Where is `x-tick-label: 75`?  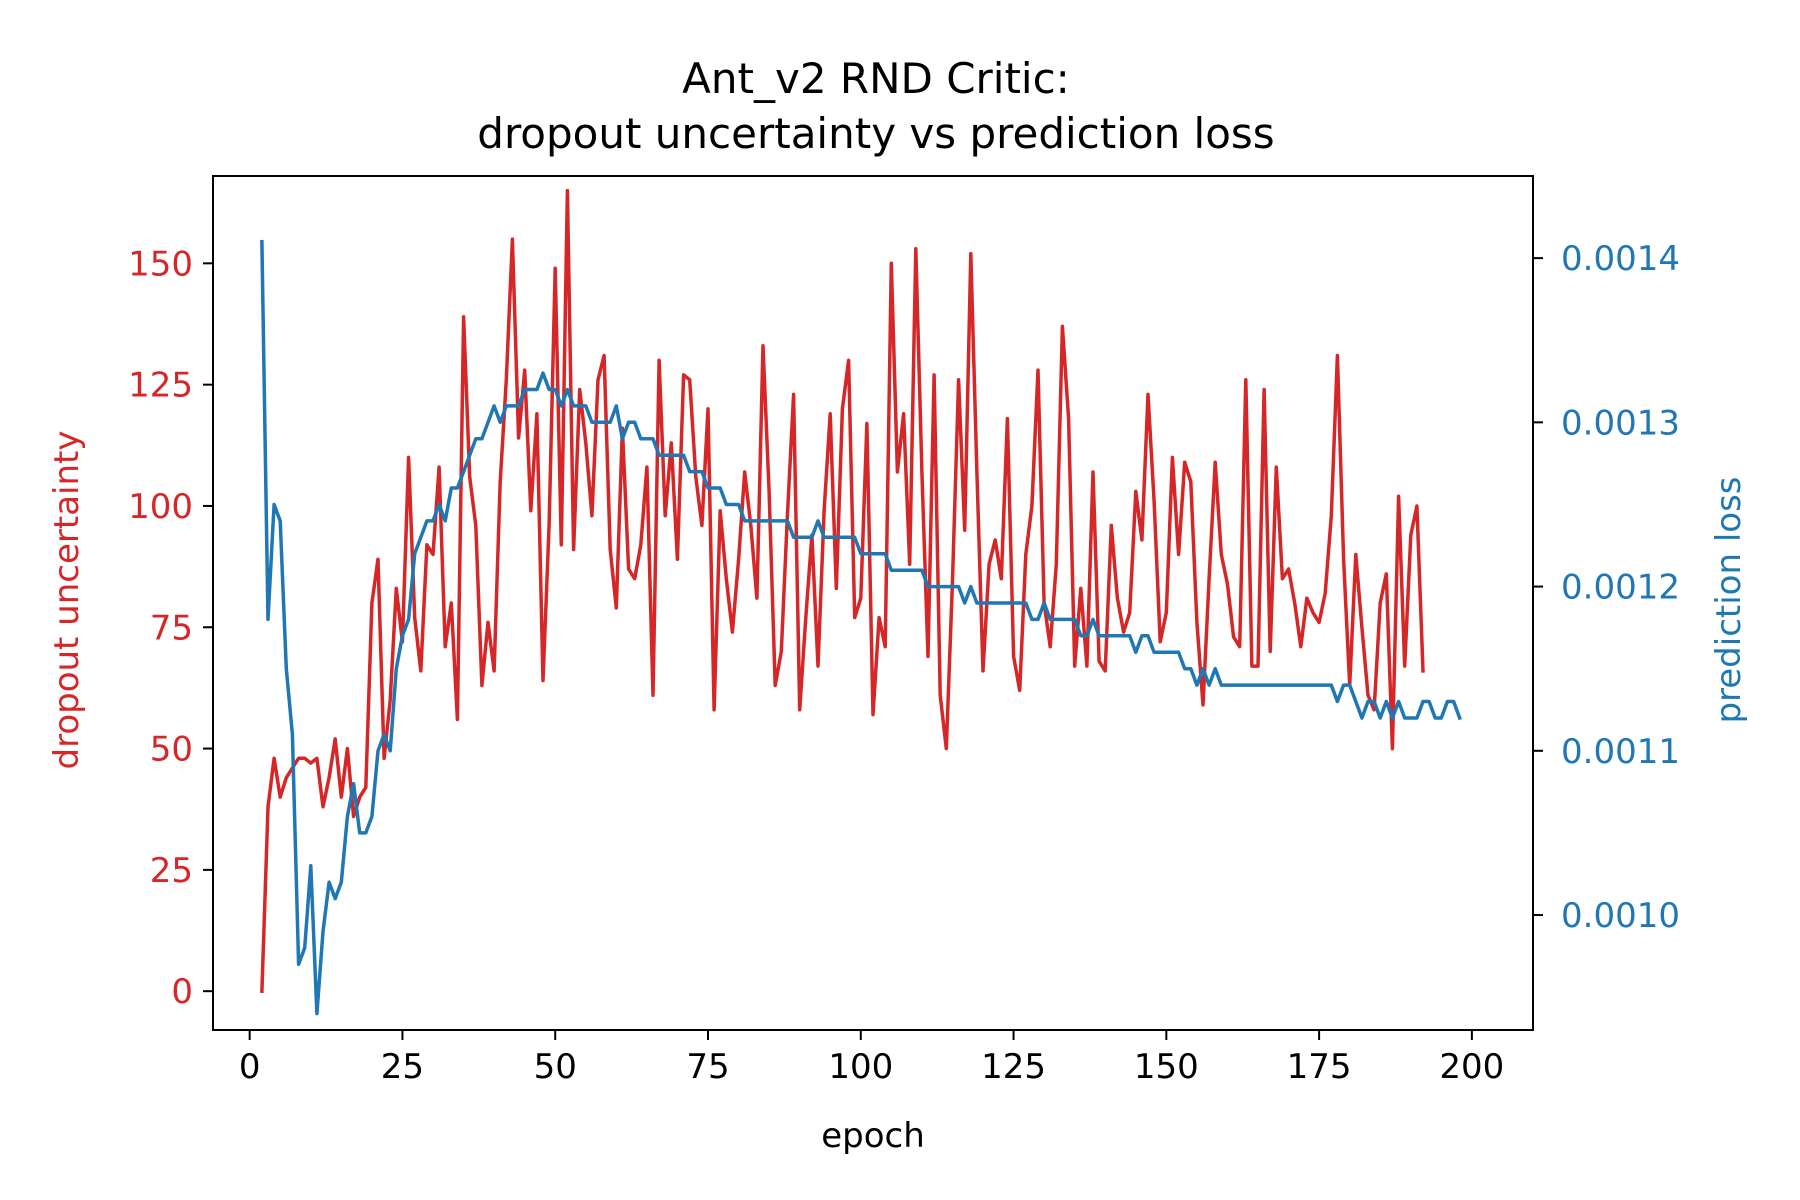
x-tick-label: 75 is located at coordinates (707, 1067).